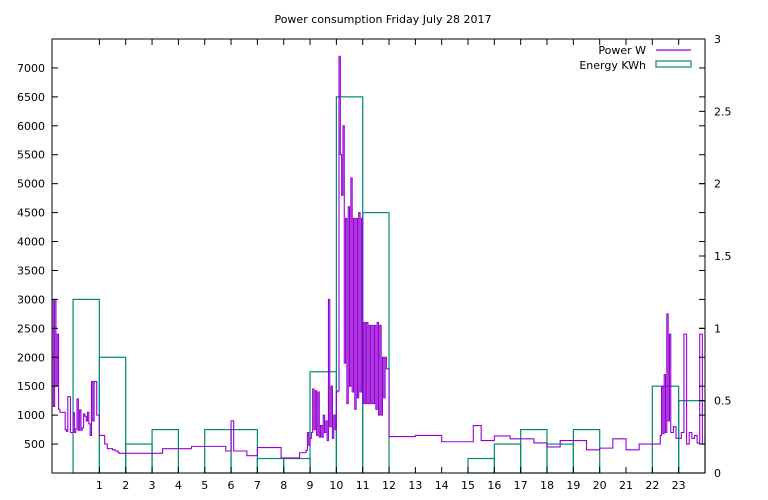 This screenshot has width=768, height=500. What do you see at coordinates (283, 485) in the screenshot?
I see `x-tick-label: 8` at bounding box center [283, 485].